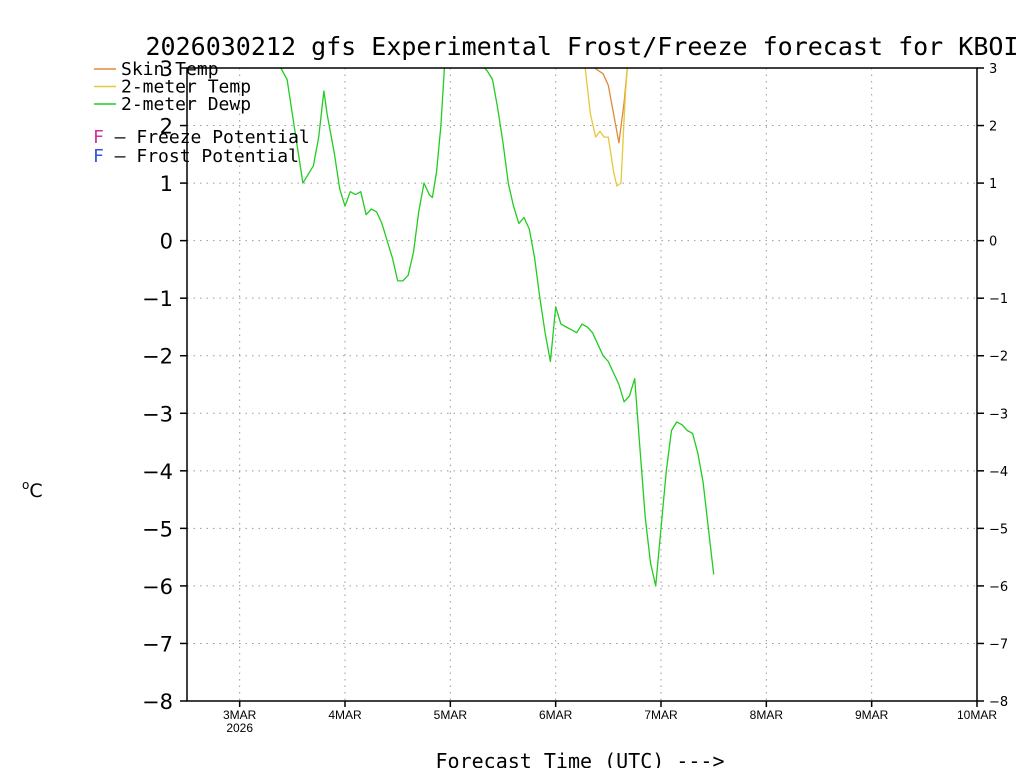 This screenshot has width=1024, height=768. Describe the element at coordinates (998, 357) in the screenshot. I see `y-tick-label-right: −2` at that location.